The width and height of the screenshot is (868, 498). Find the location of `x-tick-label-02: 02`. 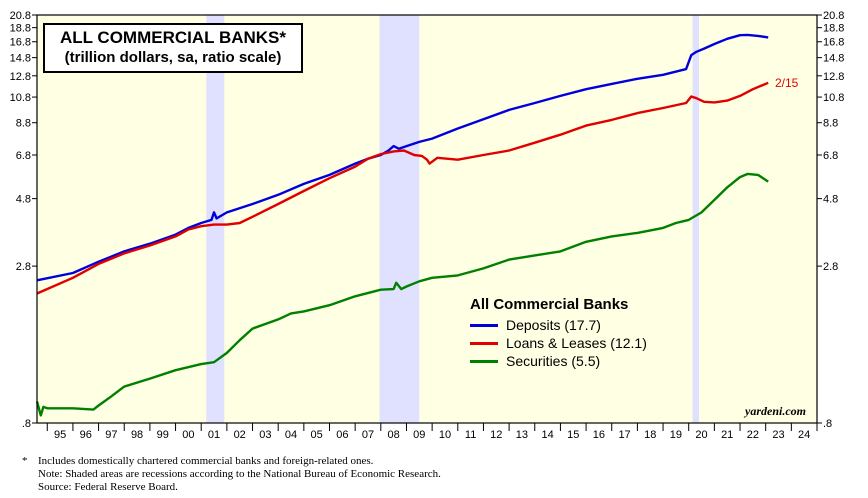

x-tick-label-02: 02 is located at coordinates (240, 435).